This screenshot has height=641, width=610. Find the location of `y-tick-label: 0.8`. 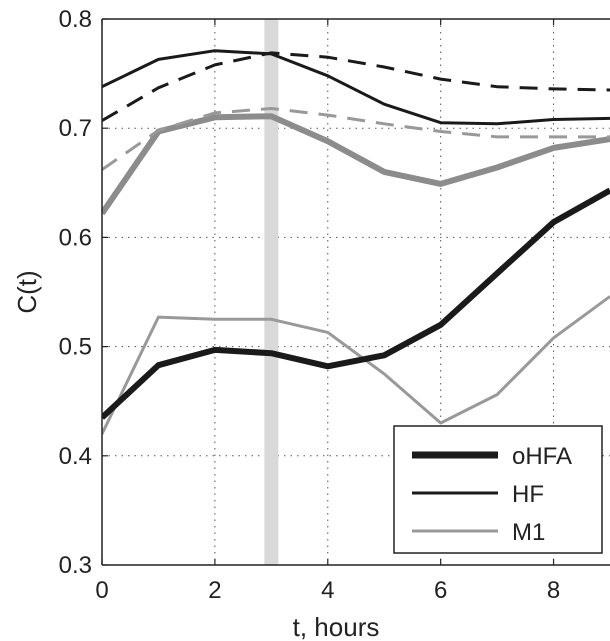

y-tick-label: 0.8 is located at coordinates (75, 19).